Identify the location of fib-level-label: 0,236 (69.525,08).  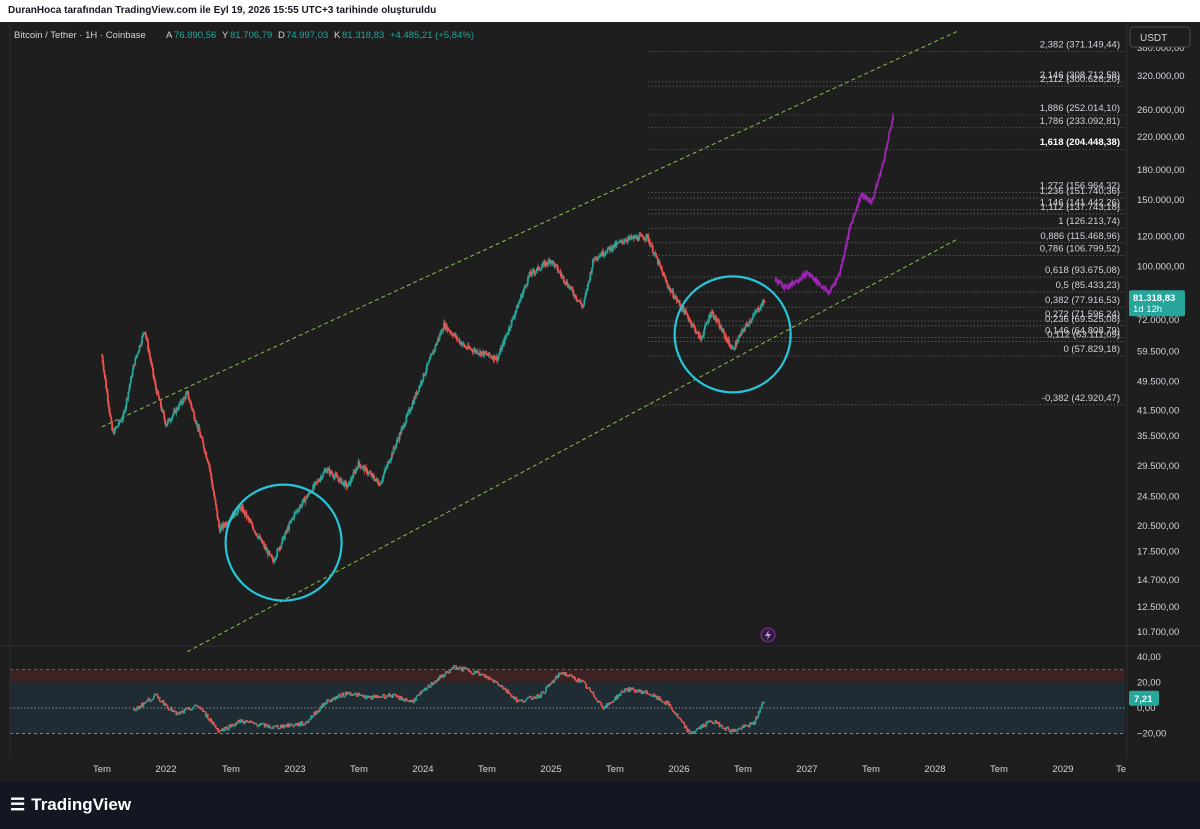
(1082, 319).